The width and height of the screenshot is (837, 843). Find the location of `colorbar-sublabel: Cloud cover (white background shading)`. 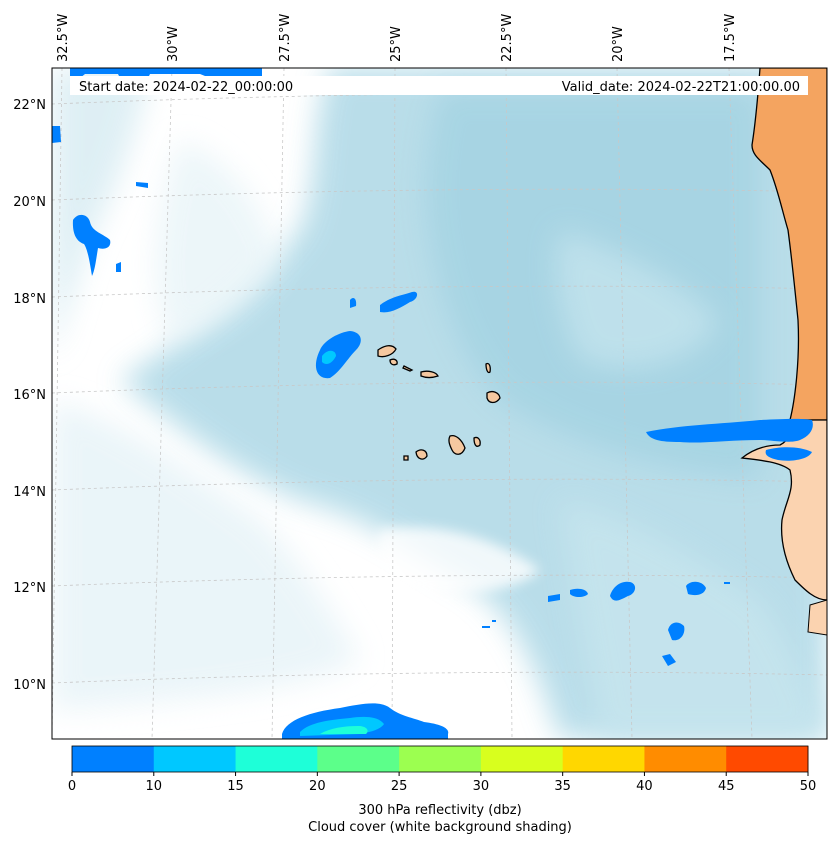

colorbar-sublabel: Cloud cover (white background shading) is located at coordinates (440, 827).